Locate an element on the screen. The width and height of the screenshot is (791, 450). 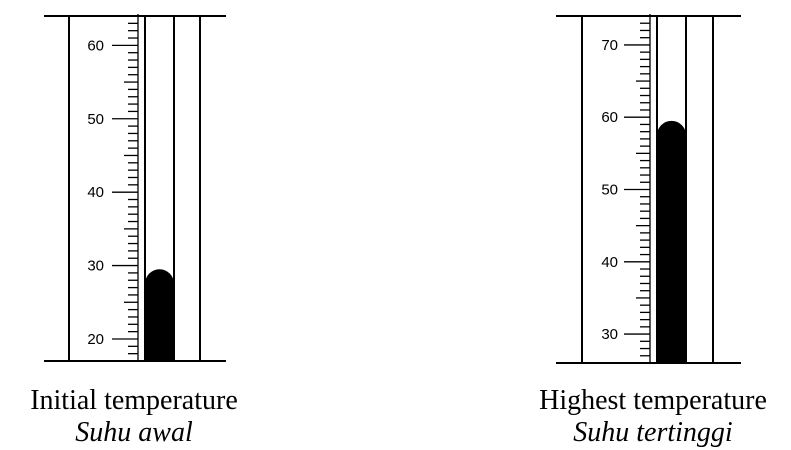
caption-initial-en: Initial temperature is located at coordinates (134, 400).